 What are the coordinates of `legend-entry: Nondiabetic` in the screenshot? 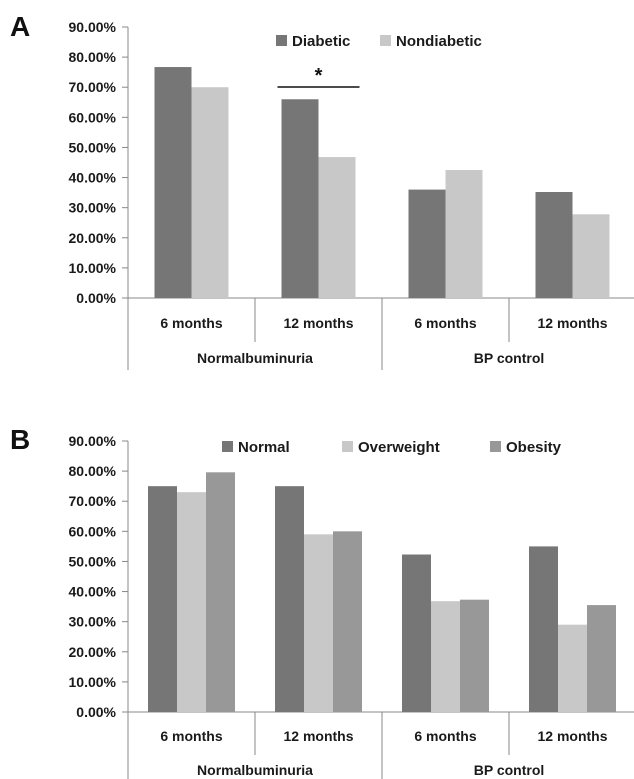 It's located at (439, 41).